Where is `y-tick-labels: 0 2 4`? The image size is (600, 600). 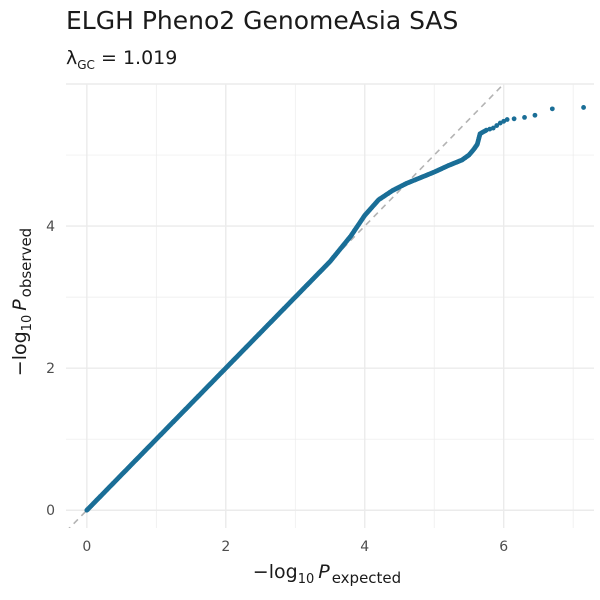 y-tick-labels: 0 2 4 is located at coordinates (50, 369).